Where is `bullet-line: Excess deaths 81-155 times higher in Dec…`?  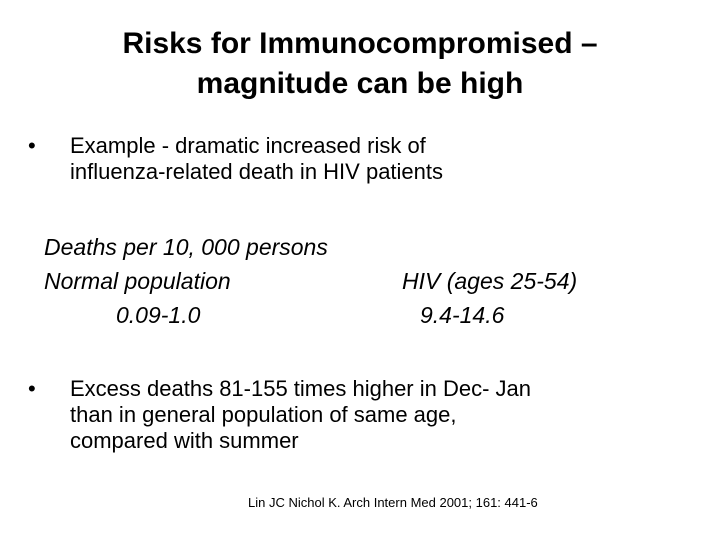 bullet-line: Excess deaths 81-155 times higher in Dec… is located at coordinates (301, 388).